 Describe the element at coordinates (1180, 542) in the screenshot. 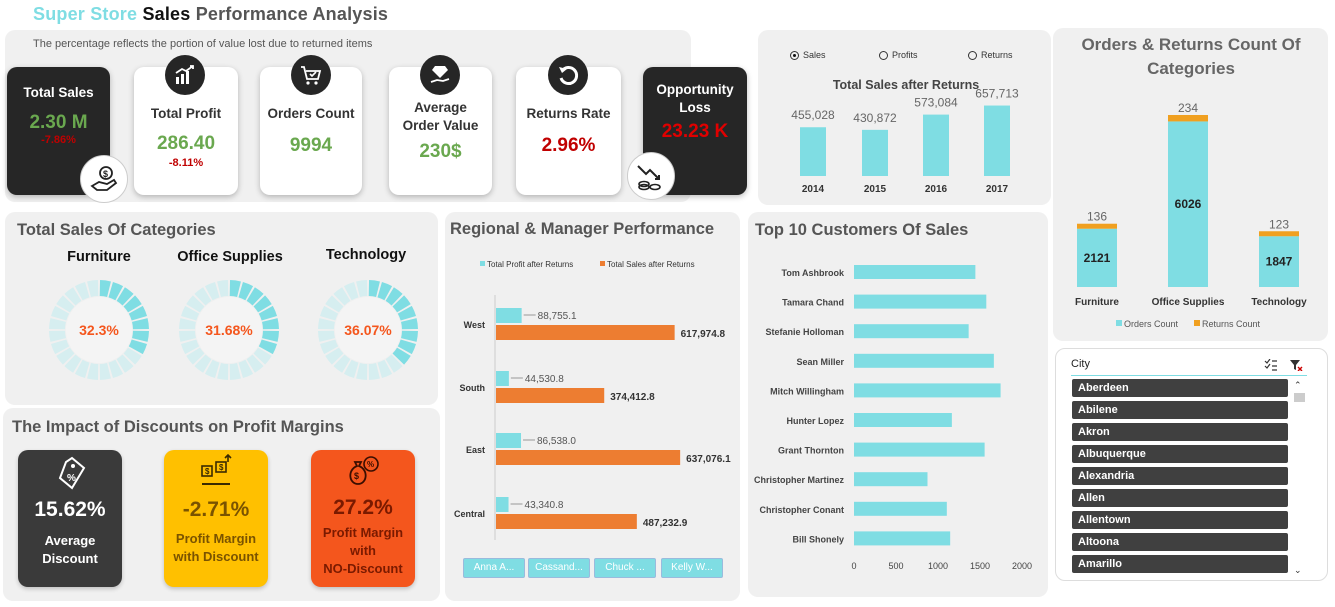

I see `city-item: Altoona` at that location.